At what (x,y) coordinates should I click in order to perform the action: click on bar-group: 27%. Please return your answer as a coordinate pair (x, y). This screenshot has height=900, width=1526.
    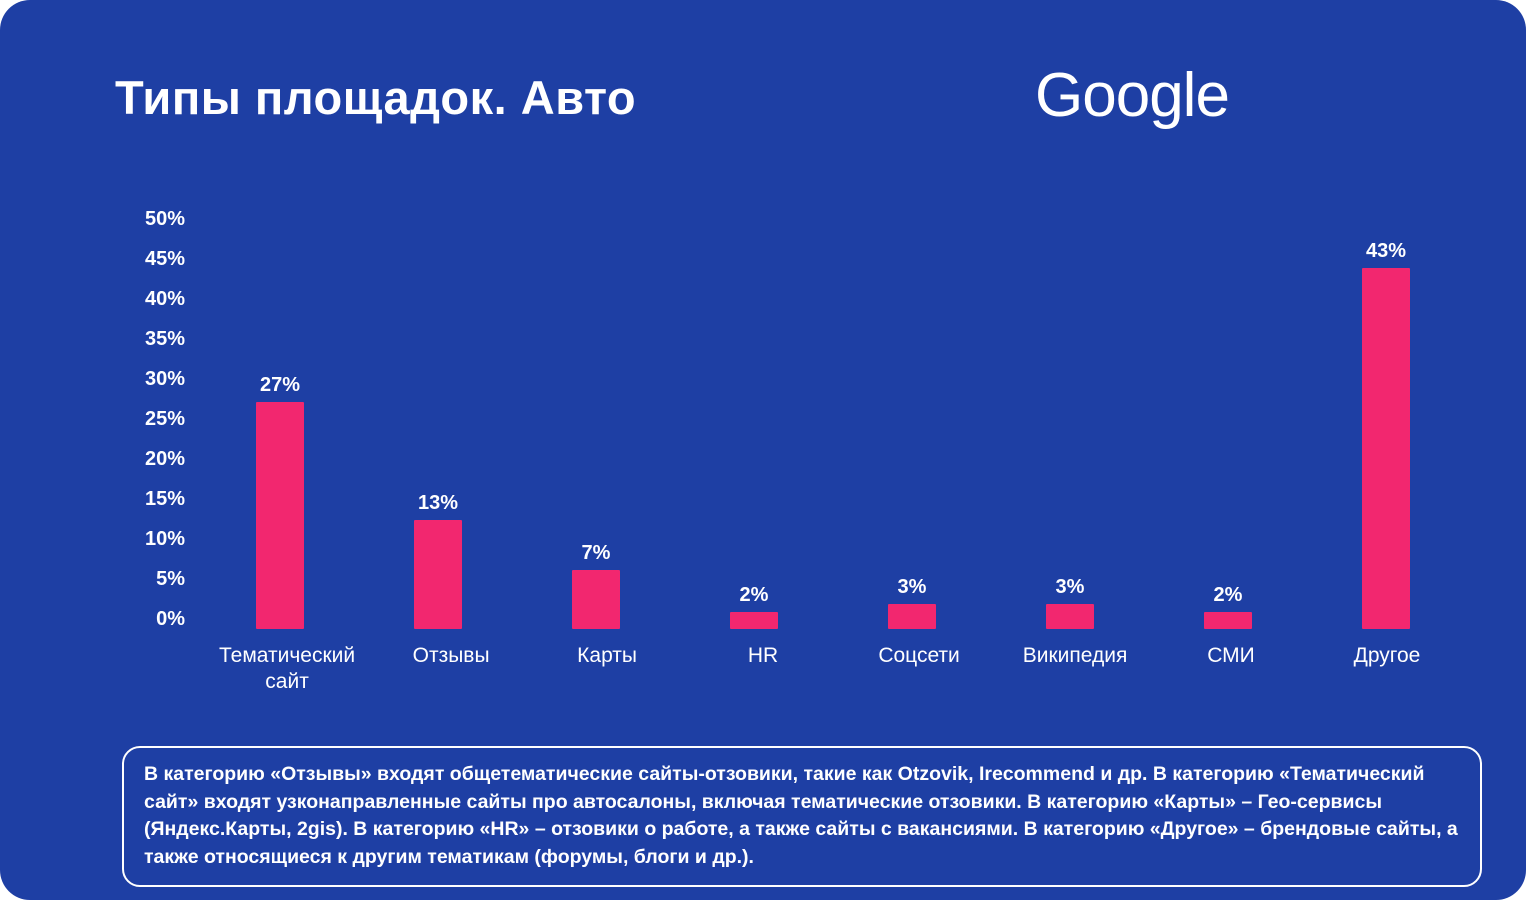
    Looking at the image, I should click on (280, 419).